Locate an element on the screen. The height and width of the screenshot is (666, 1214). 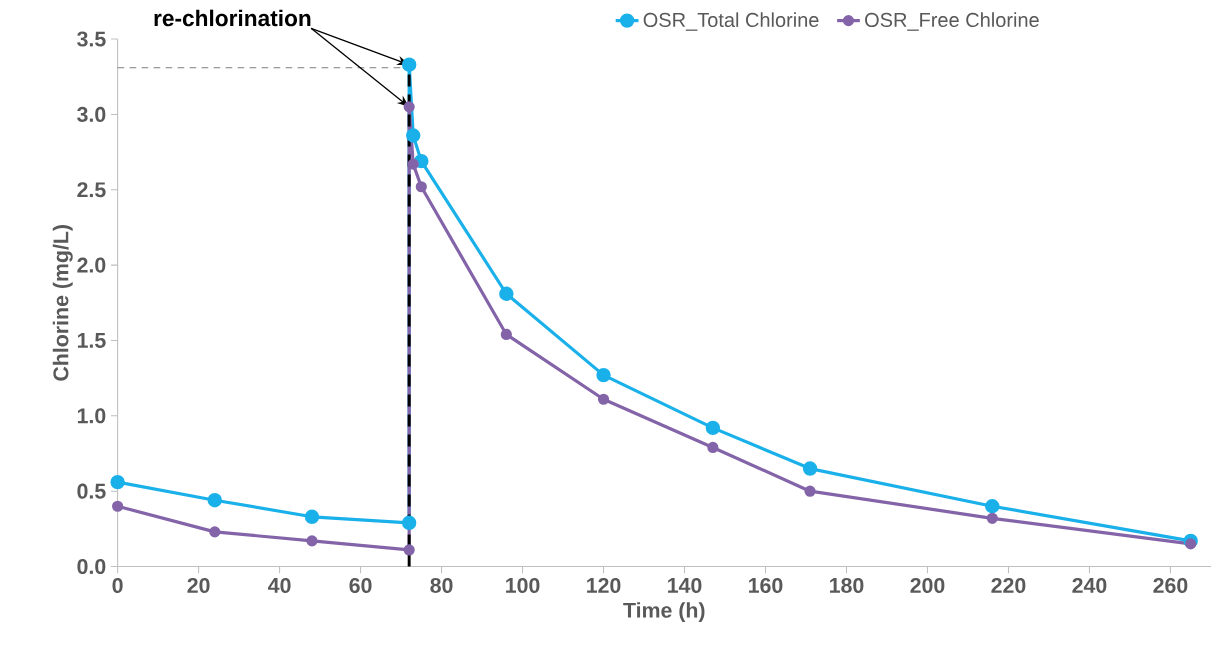
x-tick-label: 160 is located at coordinates (766, 585).